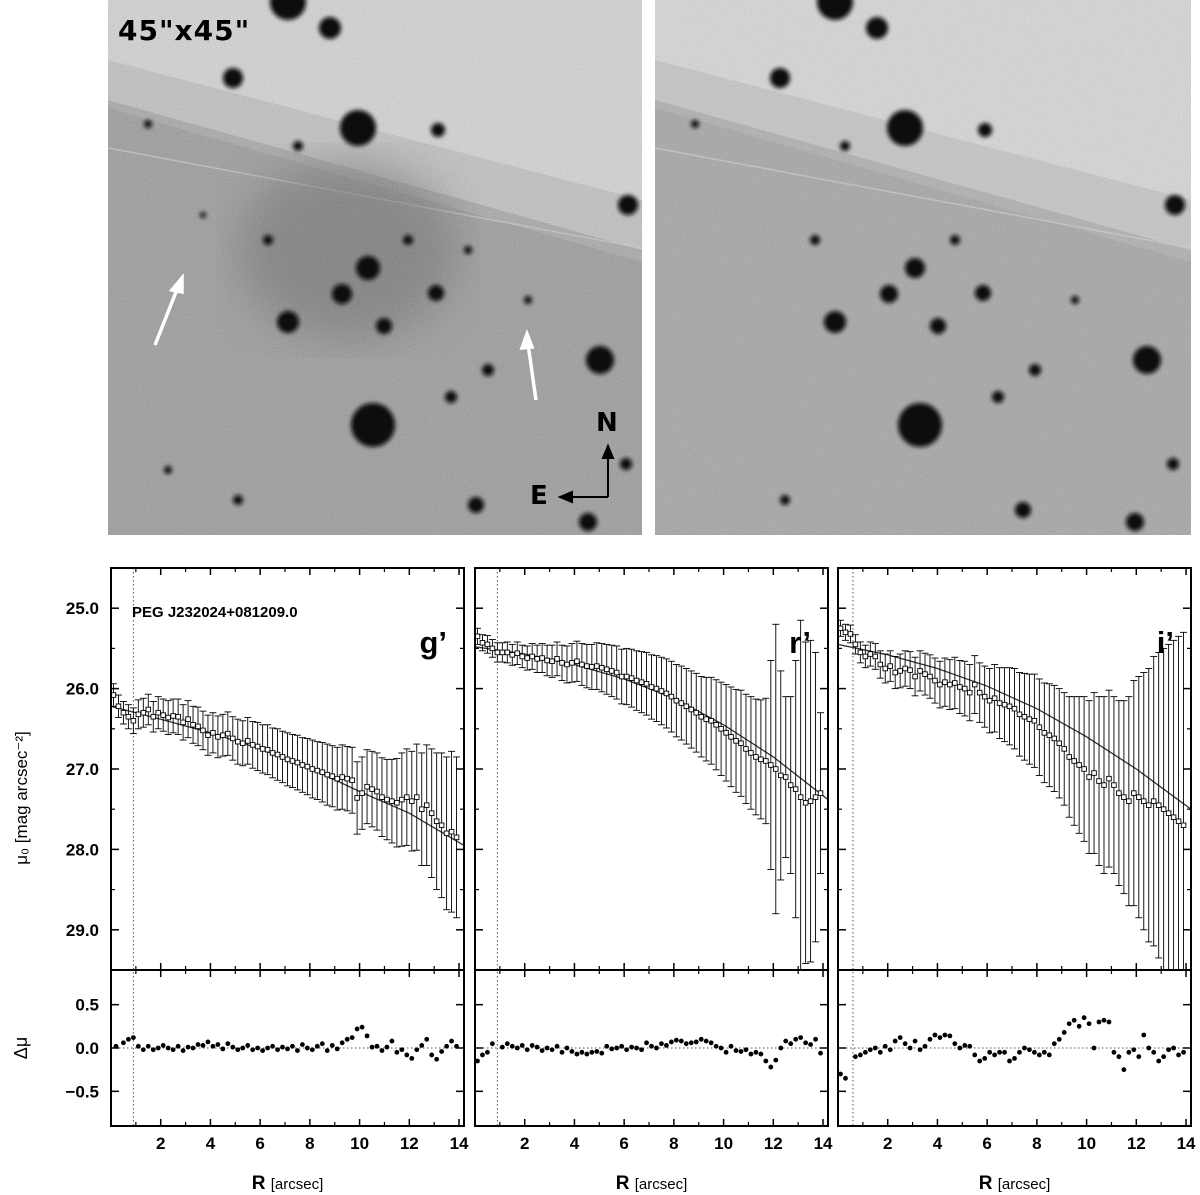 The width and height of the screenshot is (1200, 1195). Describe the element at coordinates (345, 337) in the screenshot. I see `arrows` at that location.